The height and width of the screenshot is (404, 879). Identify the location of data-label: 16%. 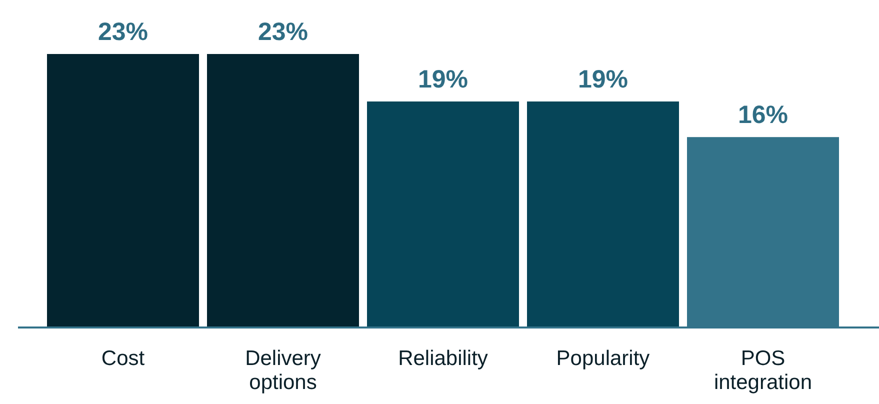
(763, 115).